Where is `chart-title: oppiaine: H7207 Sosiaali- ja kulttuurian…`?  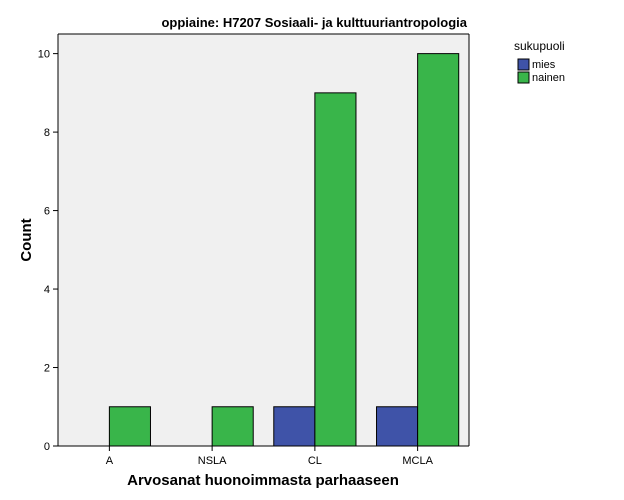
chart-title: oppiaine: H7207 Sosiaali- ja kulttuurian… is located at coordinates (314, 22).